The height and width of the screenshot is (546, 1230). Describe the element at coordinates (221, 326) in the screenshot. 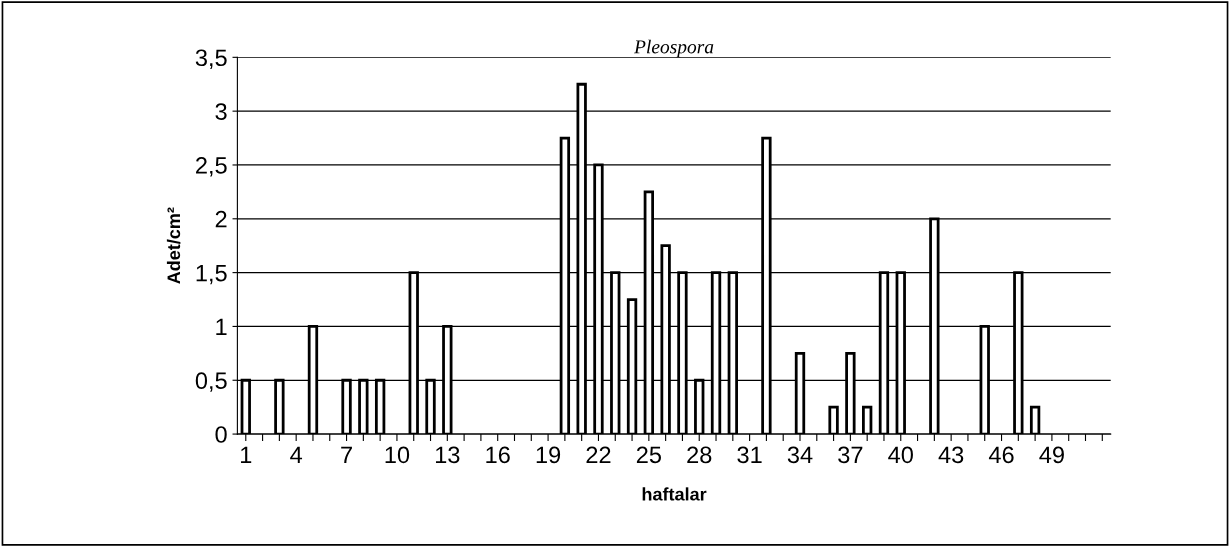

I see `y-tick-label: 1` at that location.